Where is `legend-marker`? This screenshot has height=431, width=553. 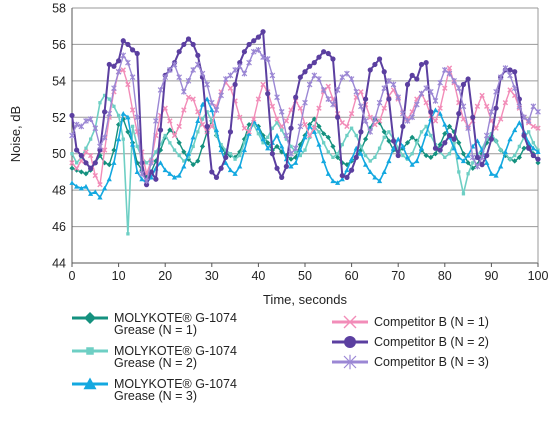
legend-marker is located at coordinates (350, 362).